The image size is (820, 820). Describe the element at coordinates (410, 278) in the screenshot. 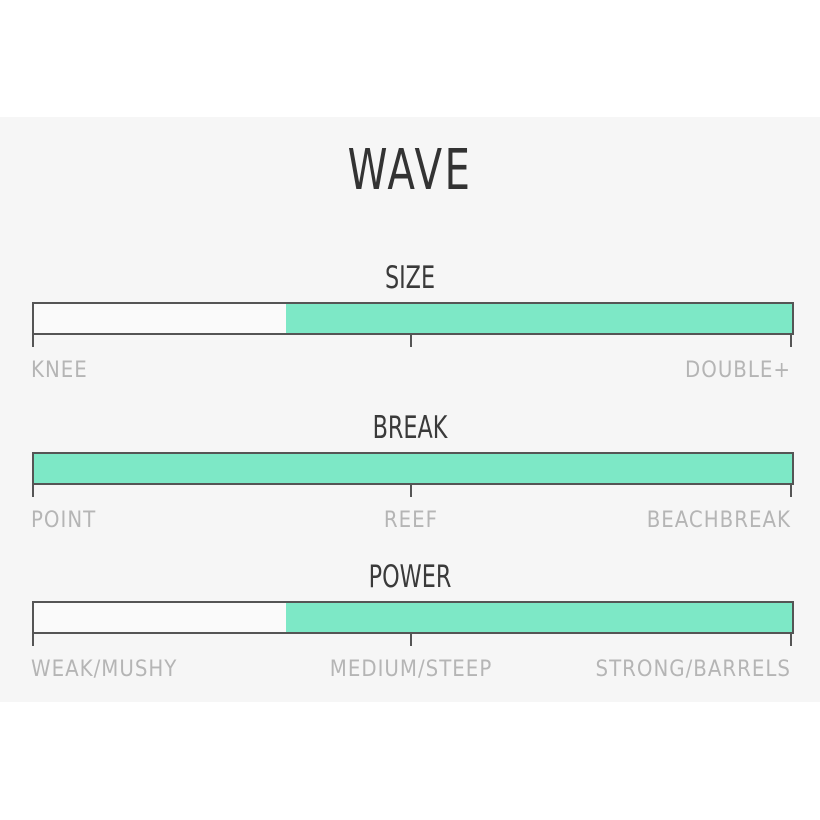

I see `metric-label: SIZE` at that location.